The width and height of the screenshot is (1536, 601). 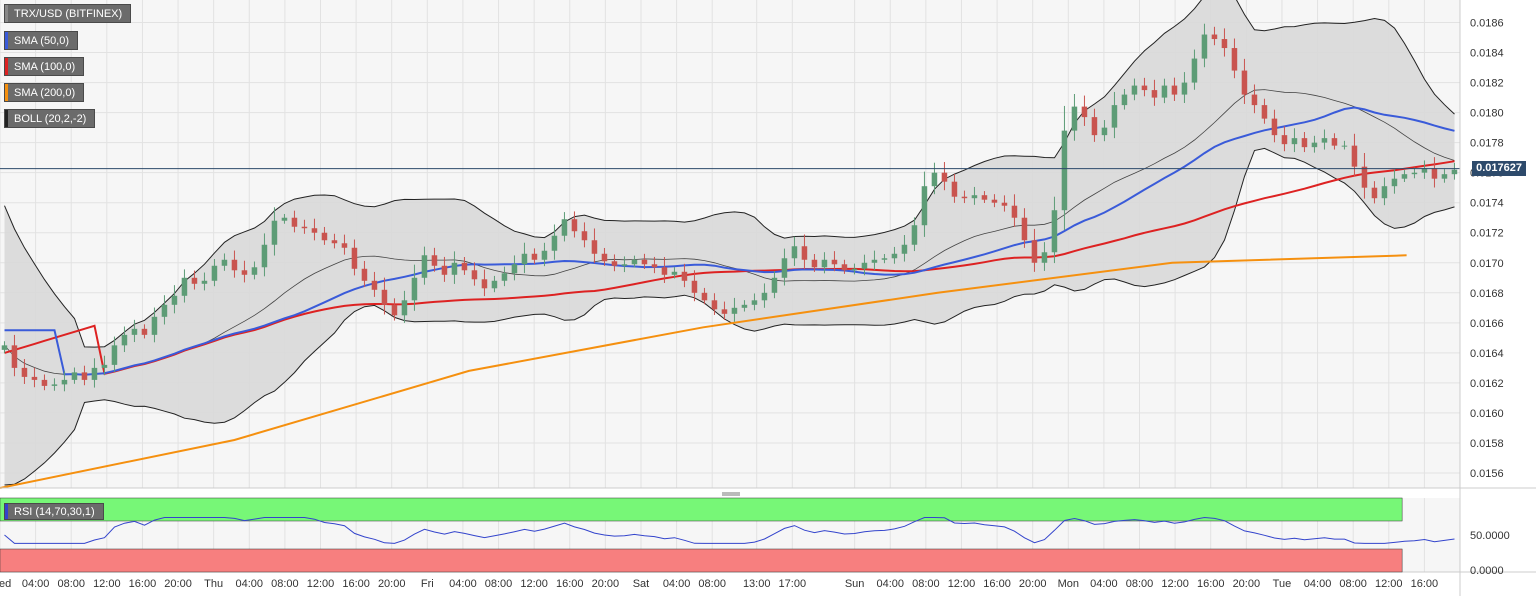 I want to click on rsi-tick-label: 50.0000, so click(x=1490, y=536).